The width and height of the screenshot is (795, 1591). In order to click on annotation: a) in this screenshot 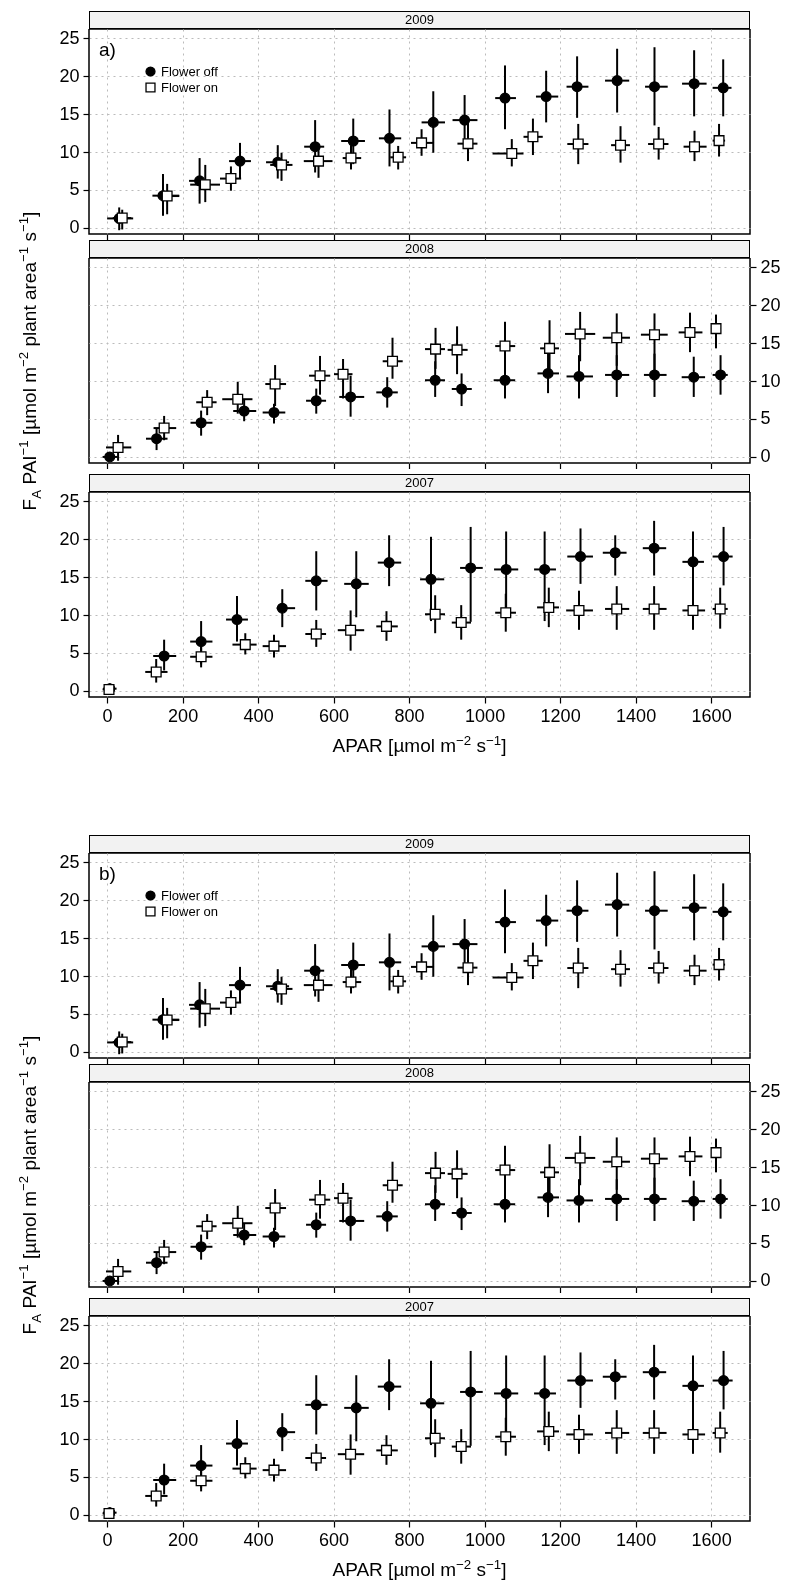, I will do `click(107, 49)`.